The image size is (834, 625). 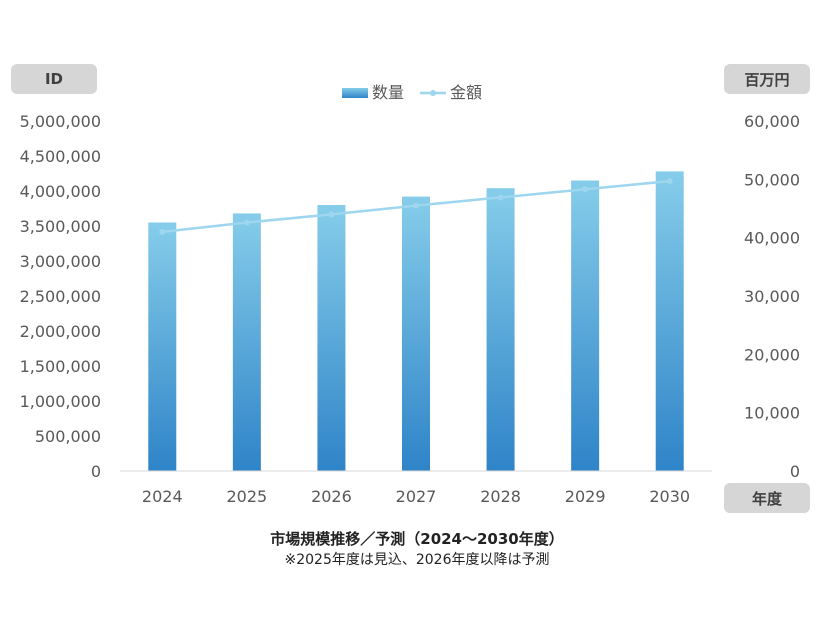 I want to click on left-axis-tick-label: 2,500,000, so click(x=60, y=296).